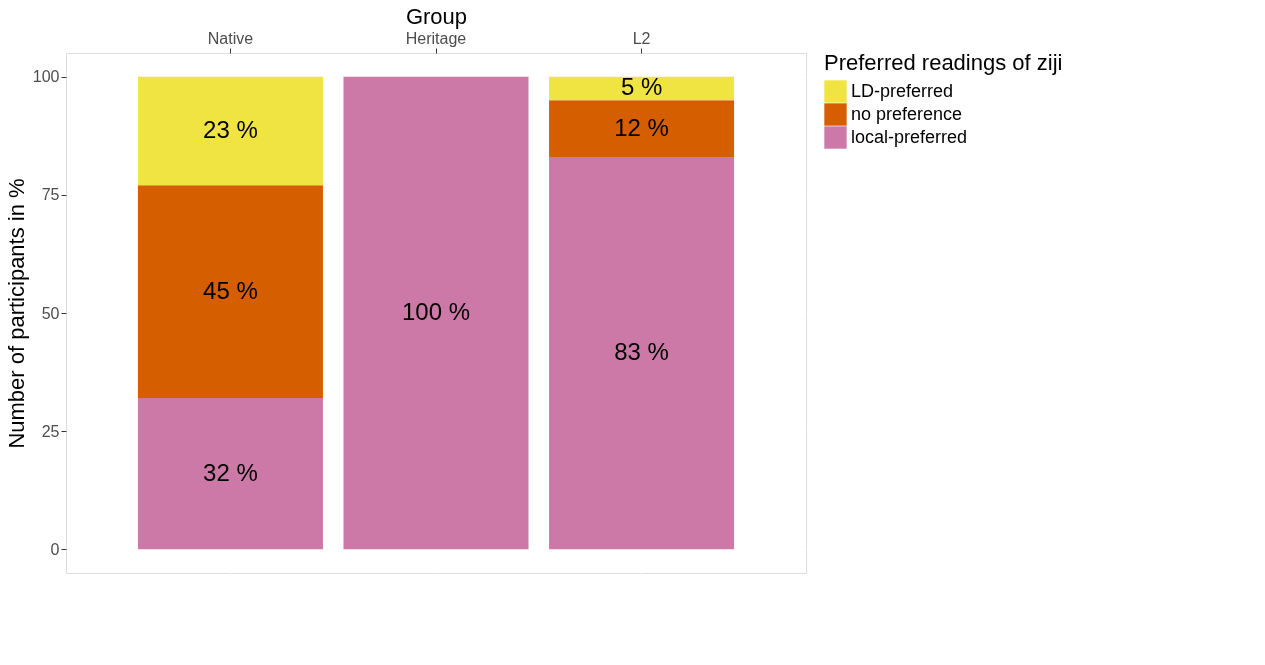  Describe the element at coordinates (641, 38) in the screenshot. I see `x-tick-label: L2` at that location.